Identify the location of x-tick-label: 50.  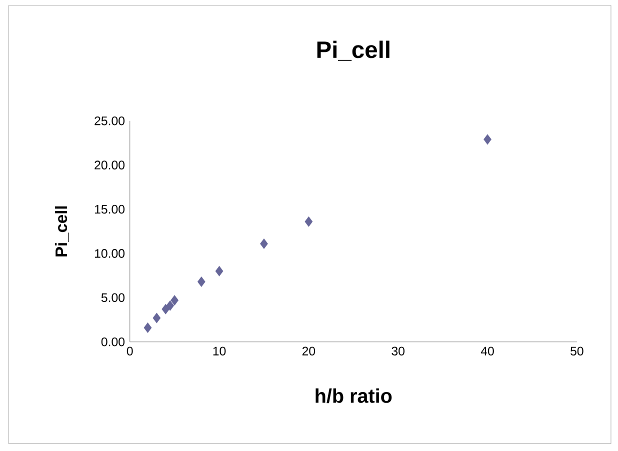
(577, 351).